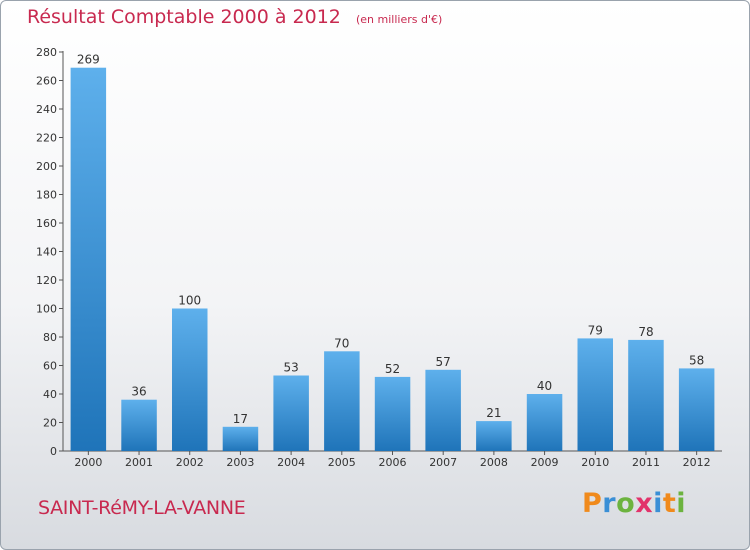 The width and height of the screenshot is (750, 550). Describe the element at coordinates (342, 462) in the screenshot. I see `x-tick-label-2005: 2005` at that location.